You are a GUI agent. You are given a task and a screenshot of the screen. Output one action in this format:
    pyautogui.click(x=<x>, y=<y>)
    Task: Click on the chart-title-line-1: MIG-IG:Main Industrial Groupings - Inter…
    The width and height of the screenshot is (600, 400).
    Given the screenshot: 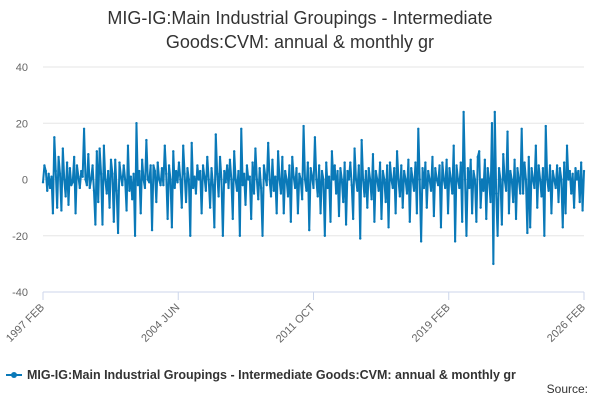 What is the action you would take?
    pyautogui.click(x=300, y=18)
    